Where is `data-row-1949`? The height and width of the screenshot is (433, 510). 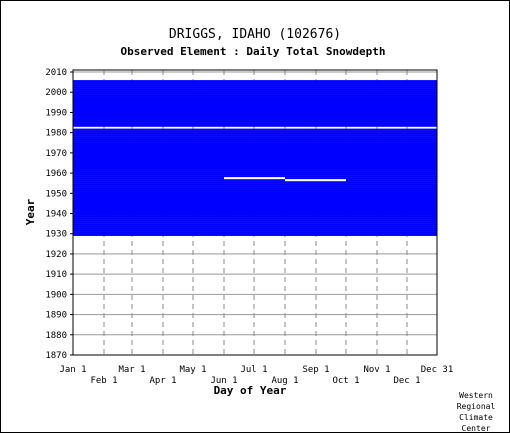 data-row-1949 is located at coordinates (255, 194).